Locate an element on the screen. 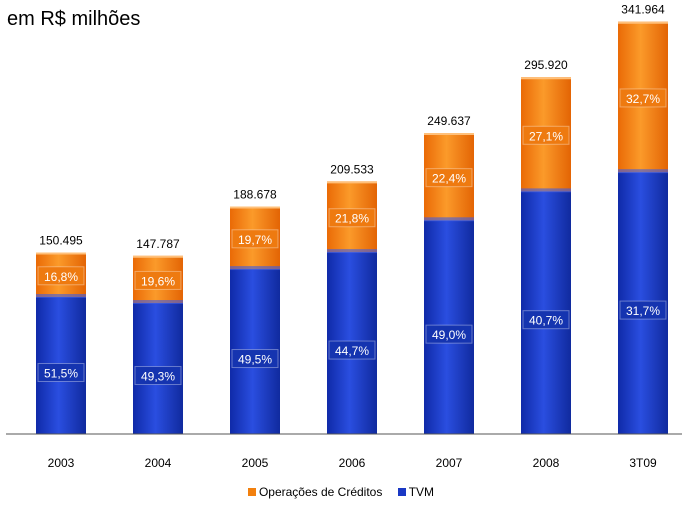 The height and width of the screenshot is (505, 682). label-tvm-share: 44,7% is located at coordinates (352, 351).